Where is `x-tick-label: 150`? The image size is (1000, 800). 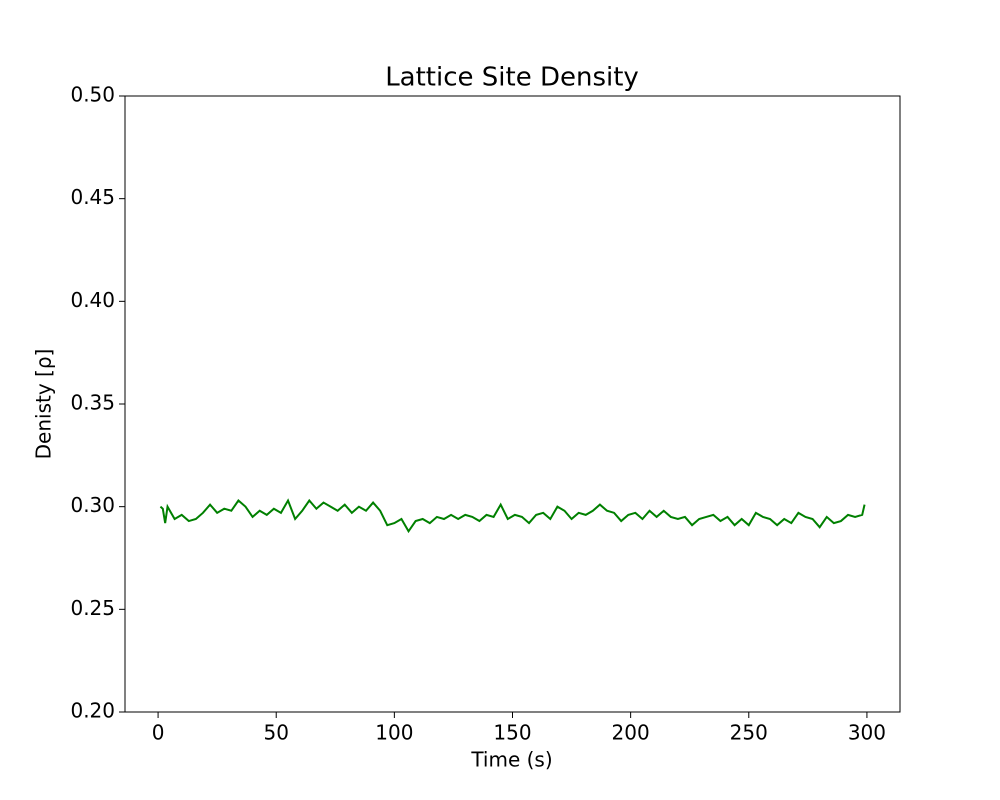
x-tick-label: 150 is located at coordinates (512, 733).